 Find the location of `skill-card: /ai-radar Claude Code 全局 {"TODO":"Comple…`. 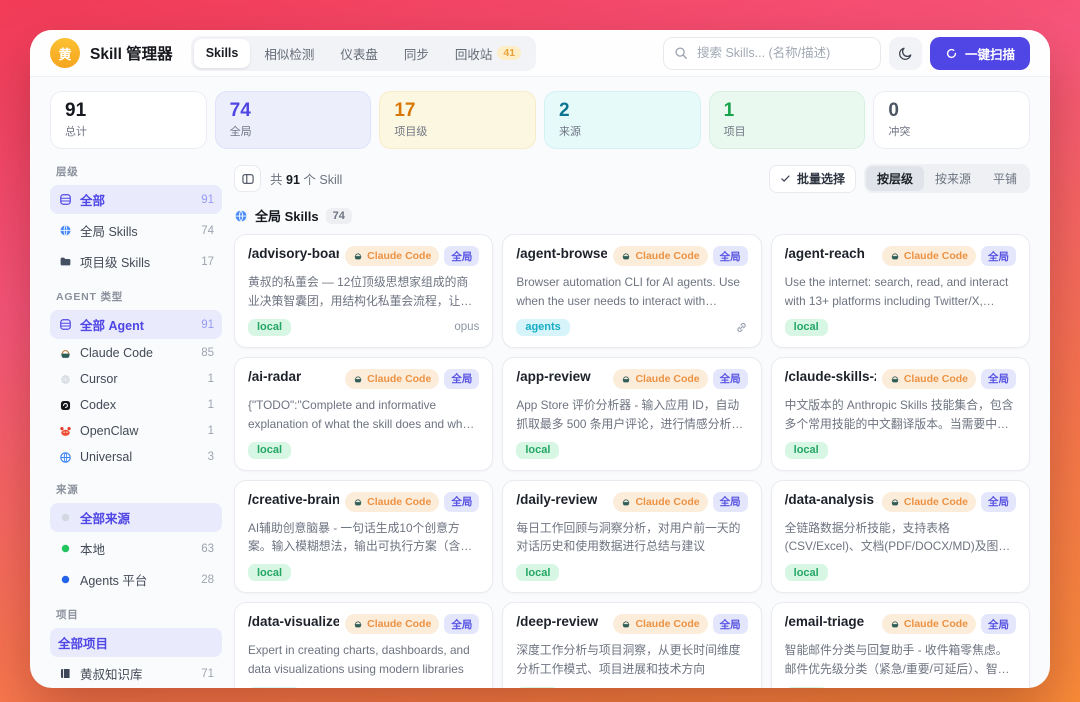

skill-card: /ai-radar Claude Code 全局 {"TODO":"Comple… is located at coordinates (364, 413).